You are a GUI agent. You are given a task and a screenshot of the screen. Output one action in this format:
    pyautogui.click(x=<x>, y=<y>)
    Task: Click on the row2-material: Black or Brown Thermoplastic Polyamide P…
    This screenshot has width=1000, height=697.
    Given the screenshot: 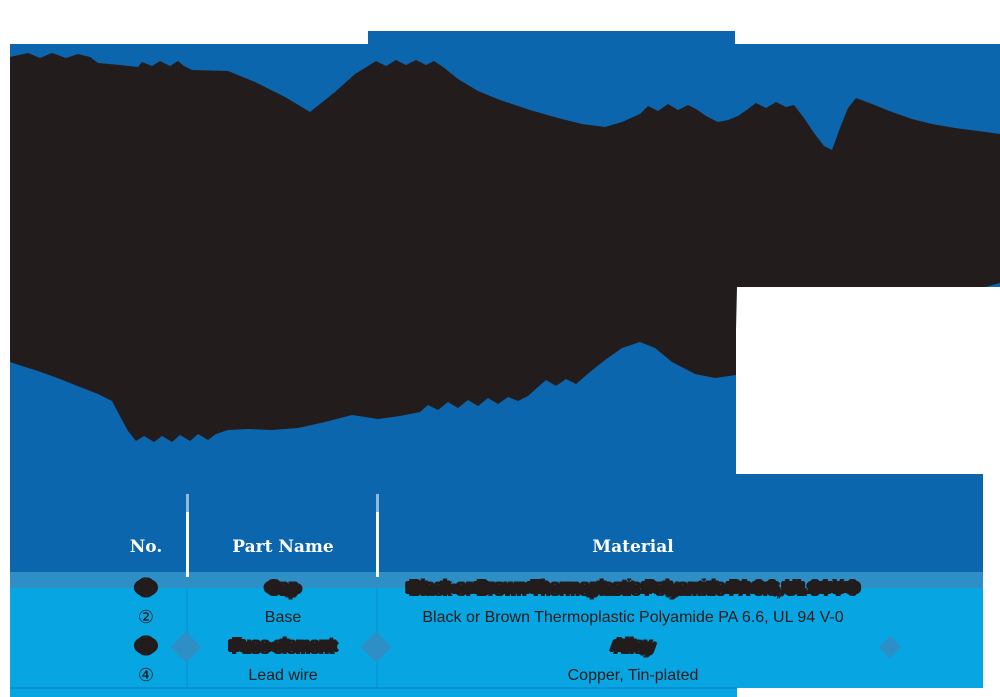 What is the action you would take?
    pyautogui.click(x=633, y=617)
    